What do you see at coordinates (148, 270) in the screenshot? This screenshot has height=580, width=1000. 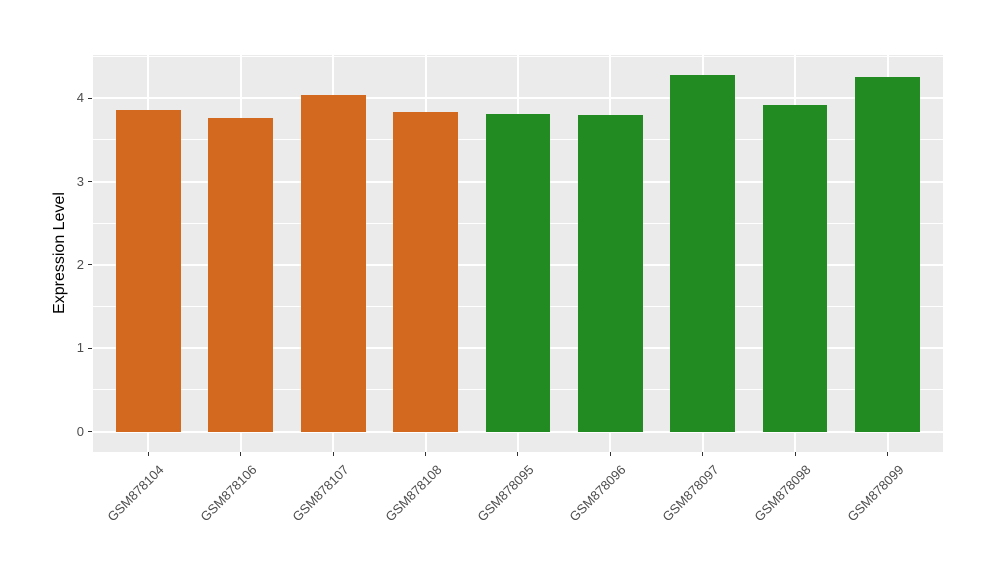 I see `bar-GSM878104` at bounding box center [148, 270].